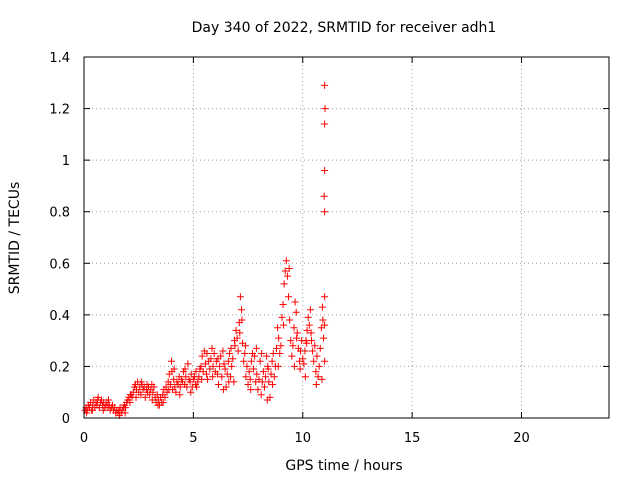 The width and height of the screenshot is (640, 480). What do you see at coordinates (59, 264) in the screenshot?
I see `y-tick-label: 0.6` at bounding box center [59, 264].